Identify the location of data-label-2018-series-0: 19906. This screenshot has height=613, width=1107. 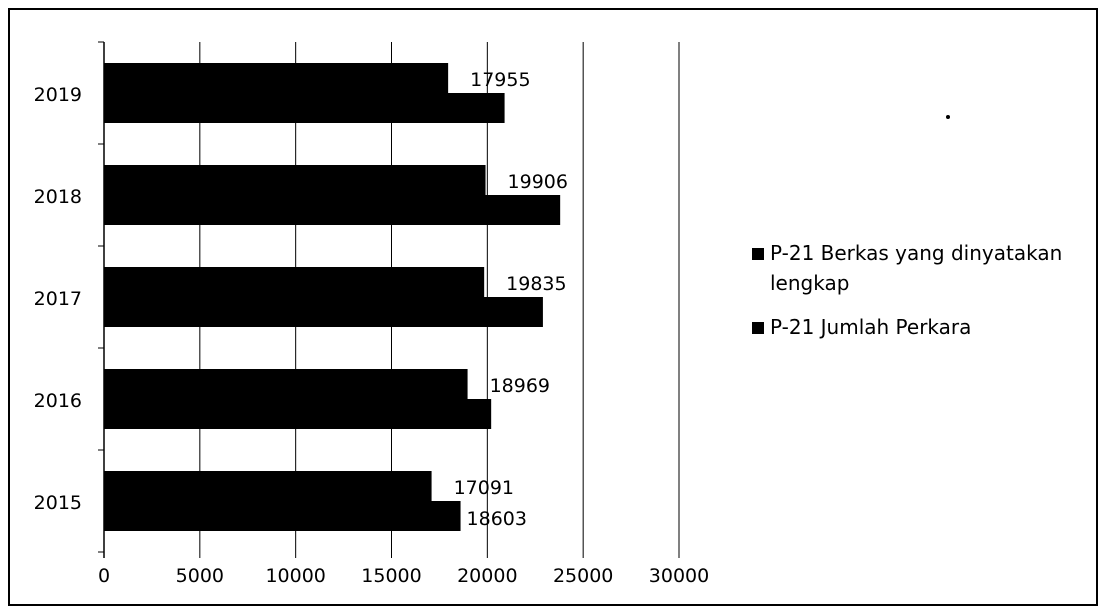
(538, 182).